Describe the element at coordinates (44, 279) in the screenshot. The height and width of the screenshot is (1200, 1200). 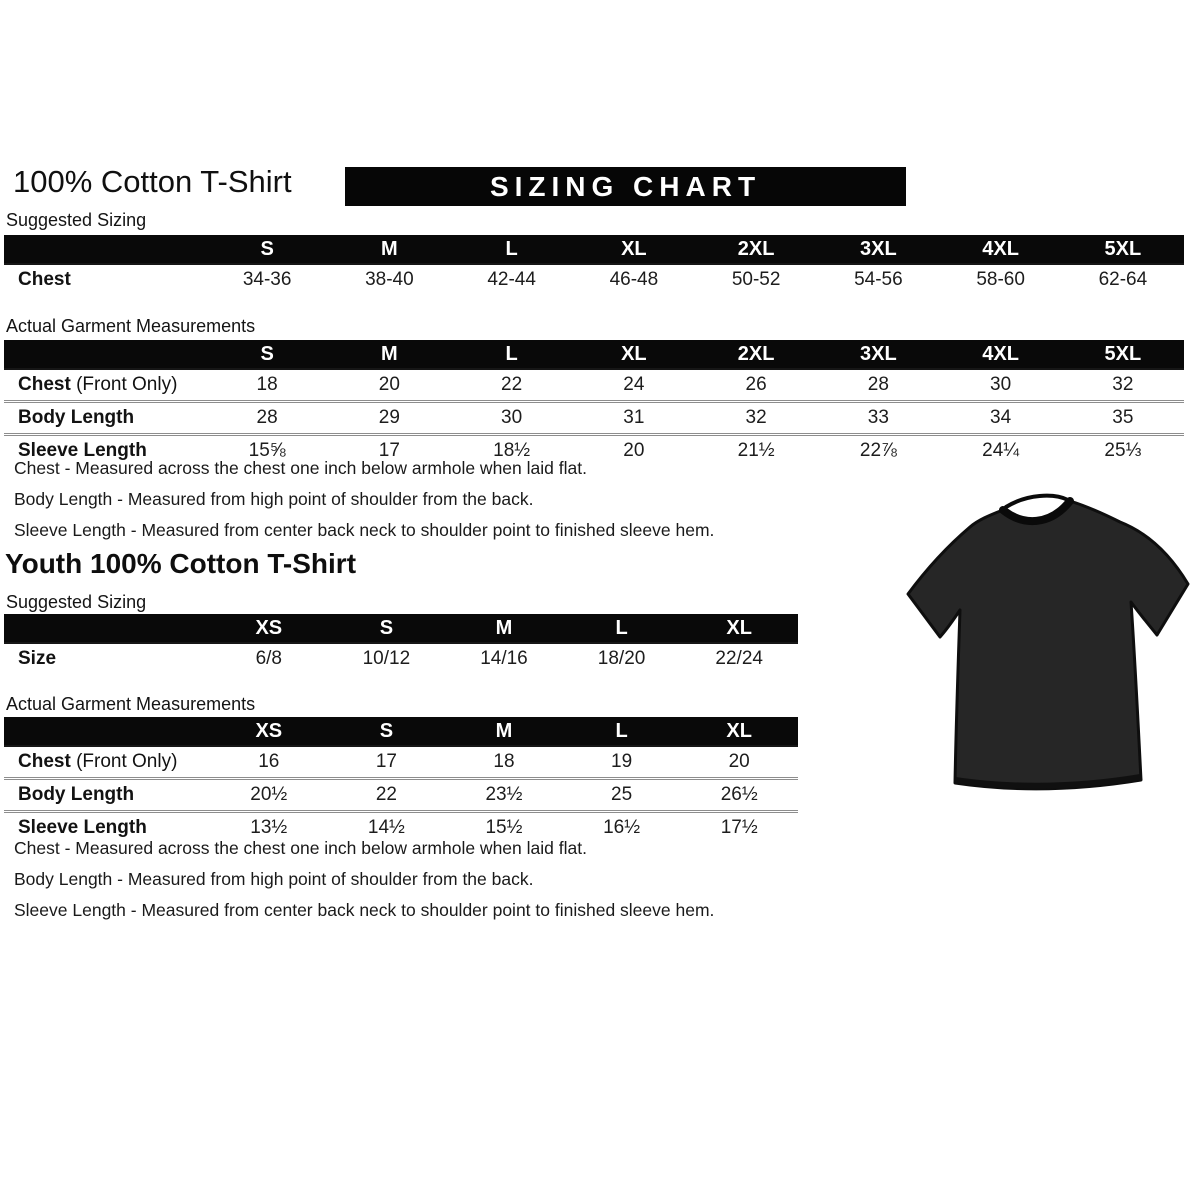
I see `row-label: Chest` at that location.